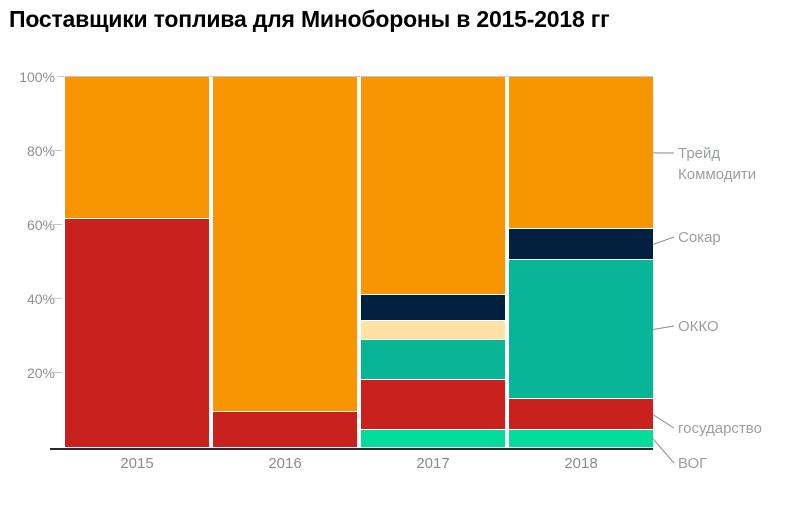 Image resolution: width=798 pixels, height=508 pixels. What do you see at coordinates (137, 148) in the screenshot?
I see `bar-segment-2015-Трейд Коммодити` at bounding box center [137, 148].